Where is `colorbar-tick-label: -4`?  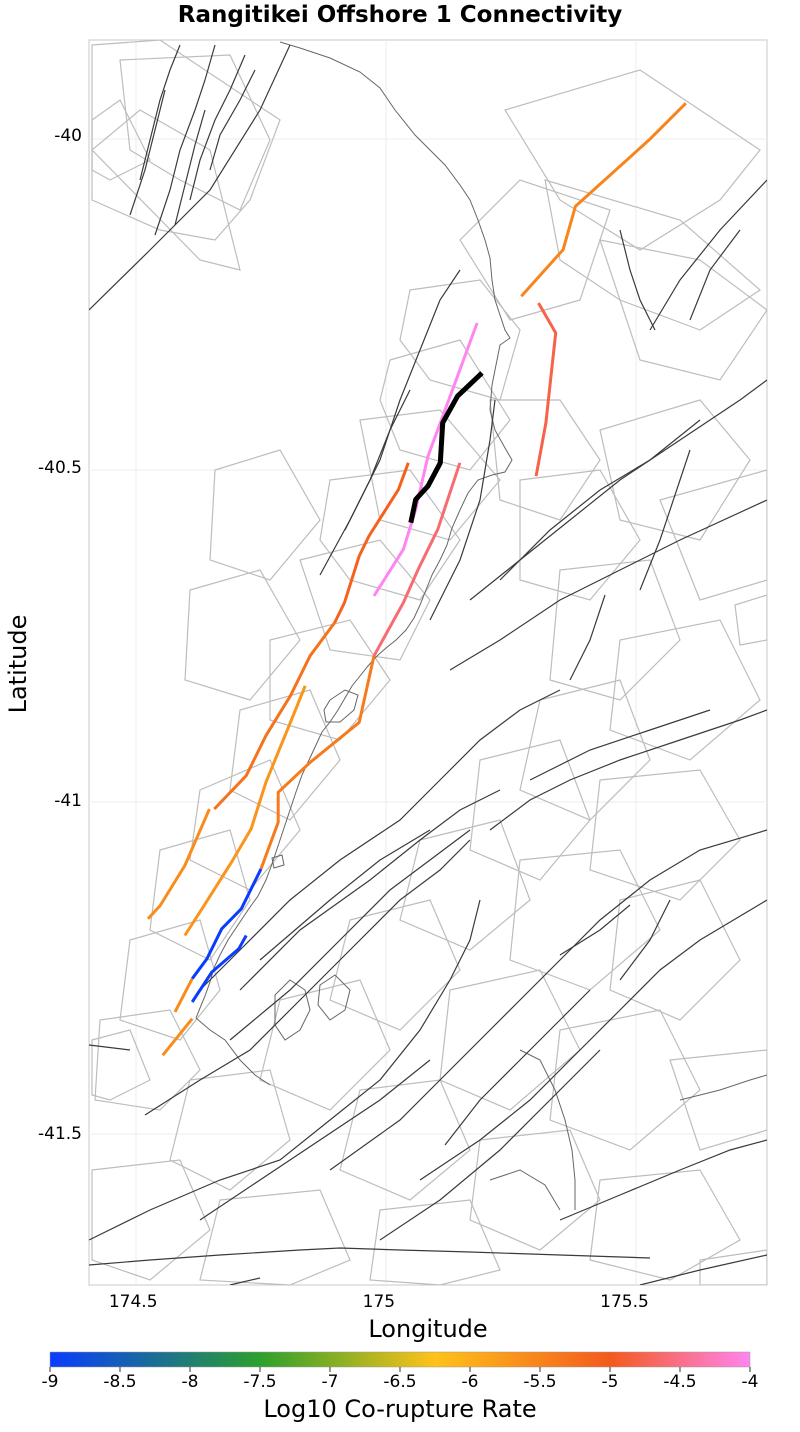
colorbar-tick-label: -4 is located at coordinates (750, 1382).